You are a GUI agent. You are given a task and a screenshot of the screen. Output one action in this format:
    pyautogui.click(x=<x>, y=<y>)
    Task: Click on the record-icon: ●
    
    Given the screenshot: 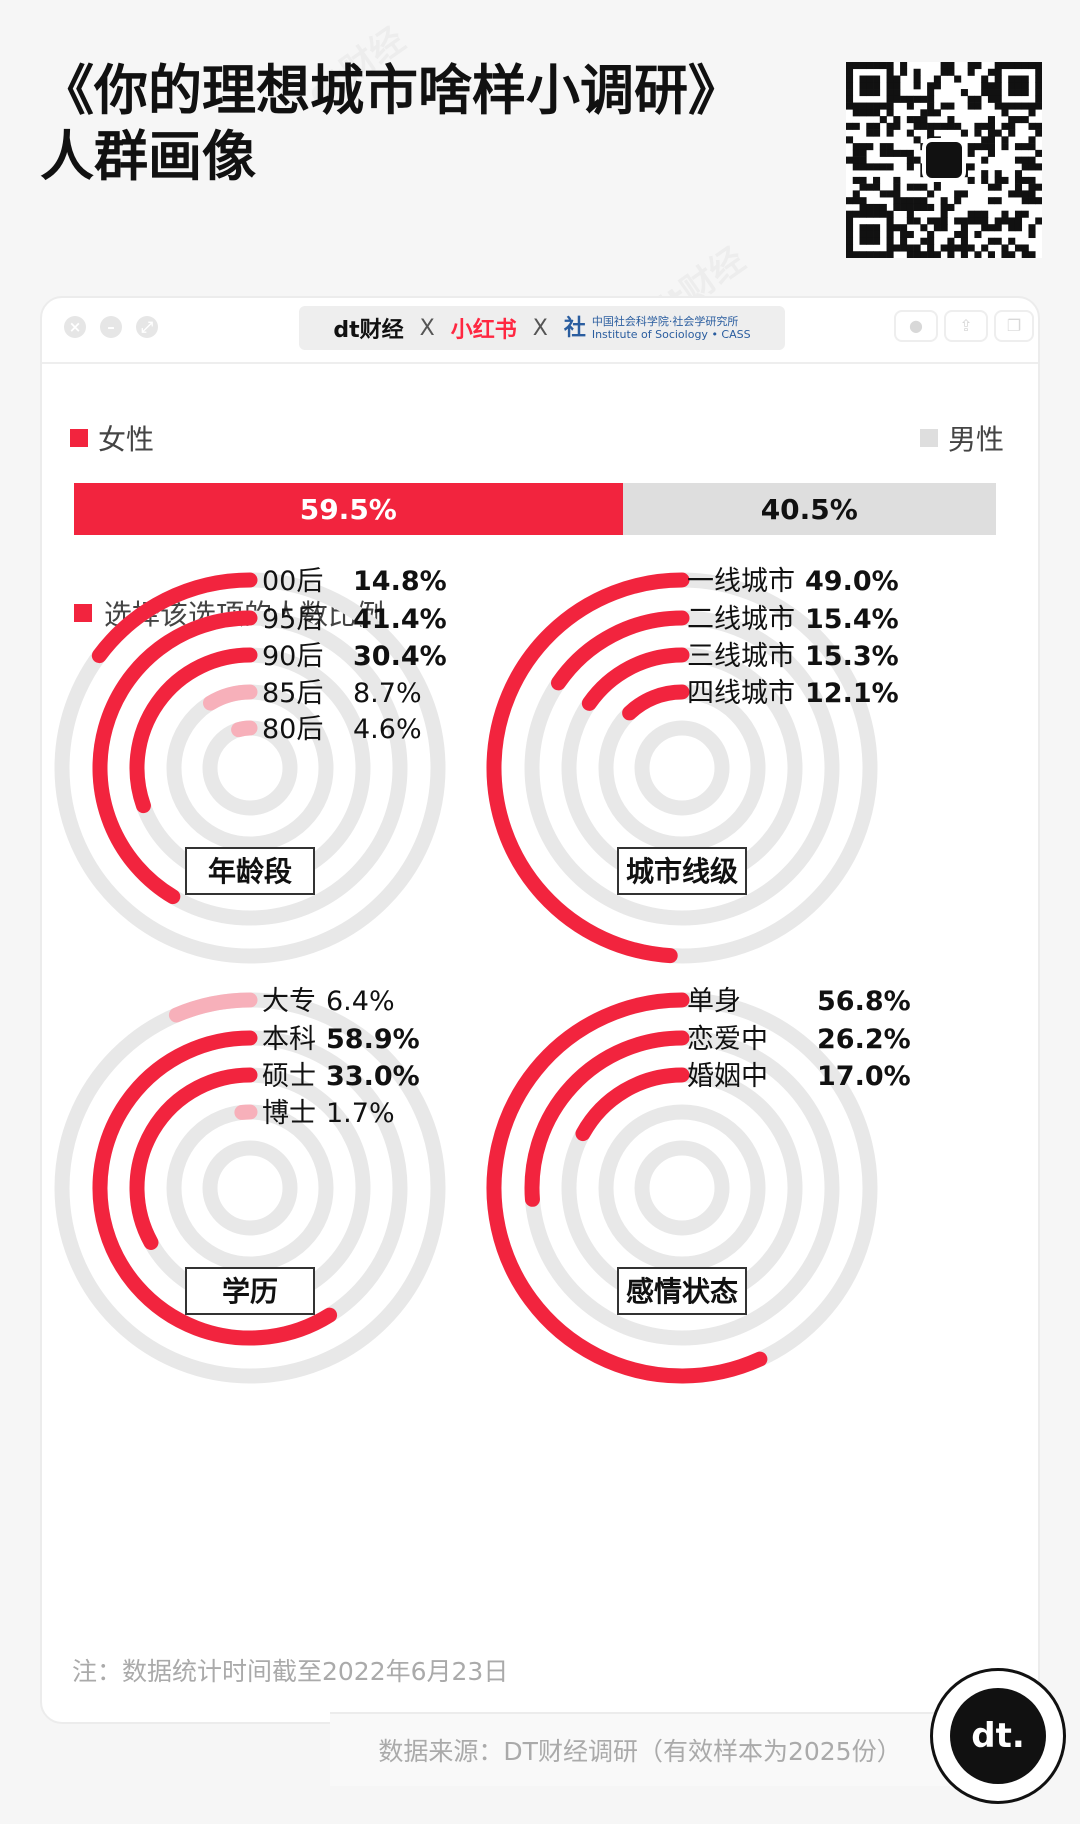 What is the action you would take?
    pyautogui.click(x=916, y=326)
    